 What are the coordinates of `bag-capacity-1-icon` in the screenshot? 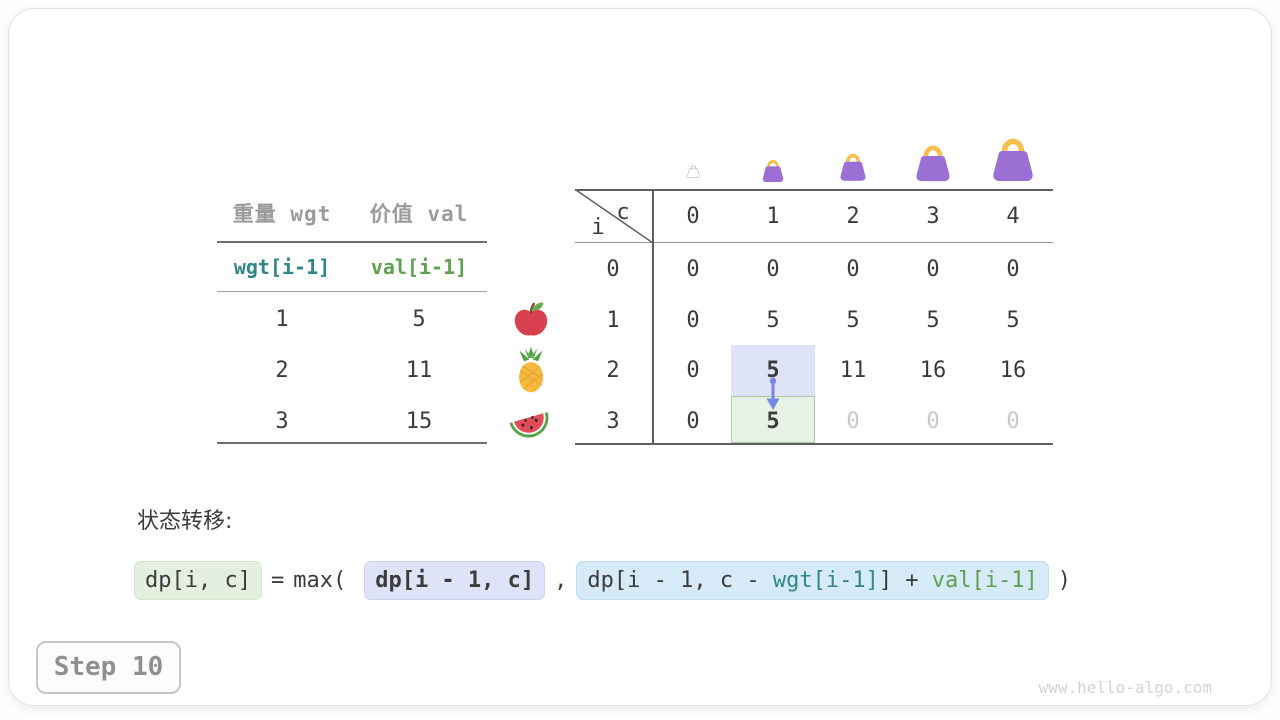 It's located at (773, 171).